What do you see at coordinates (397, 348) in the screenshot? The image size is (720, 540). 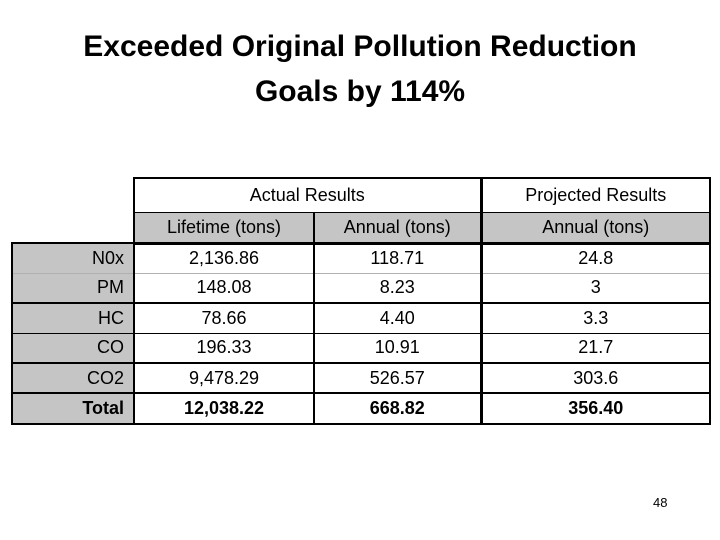 I see `cell-annual: 10.91` at bounding box center [397, 348].